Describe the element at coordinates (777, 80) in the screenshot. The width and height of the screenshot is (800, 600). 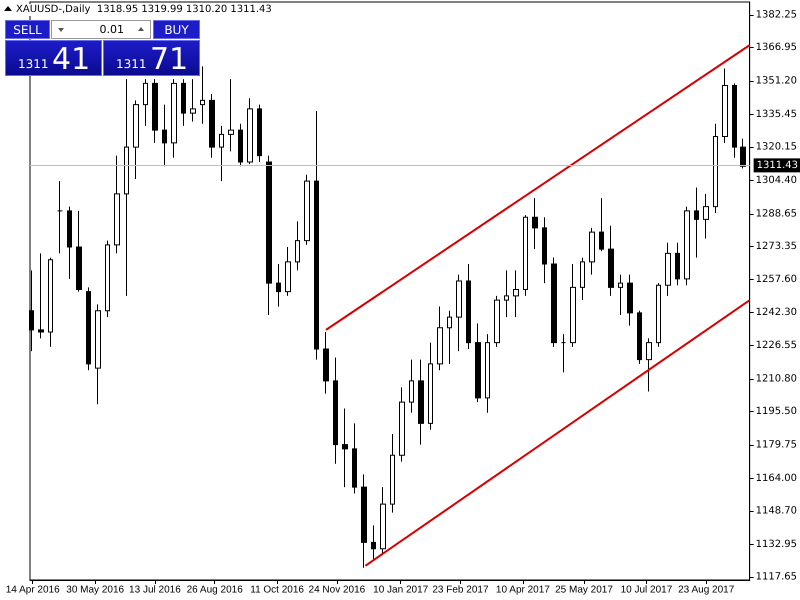
I see `y-tick-label: 1351.20` at that location.